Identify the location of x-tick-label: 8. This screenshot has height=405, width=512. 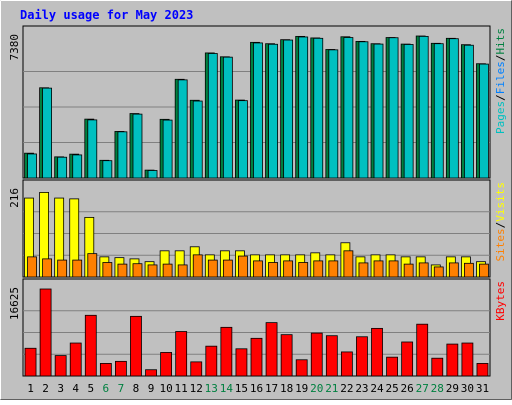
(136, 388).